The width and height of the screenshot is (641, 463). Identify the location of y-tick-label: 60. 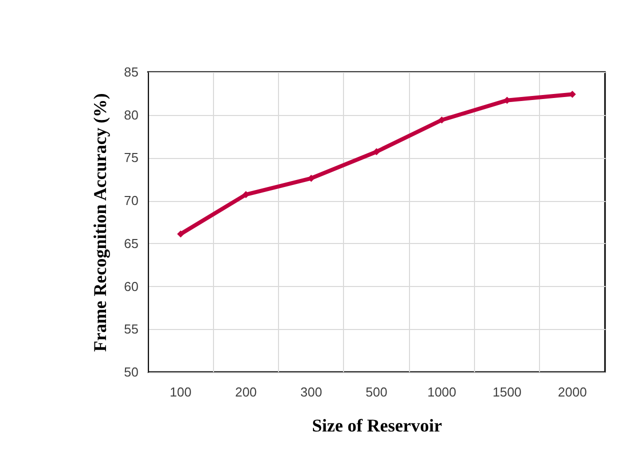
(131, 286).